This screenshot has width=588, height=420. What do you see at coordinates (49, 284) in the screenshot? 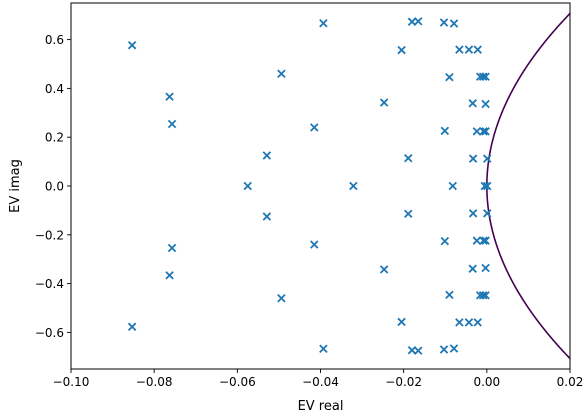
I see `y-tick-label: −0.4` at bounding box center [49, 284].